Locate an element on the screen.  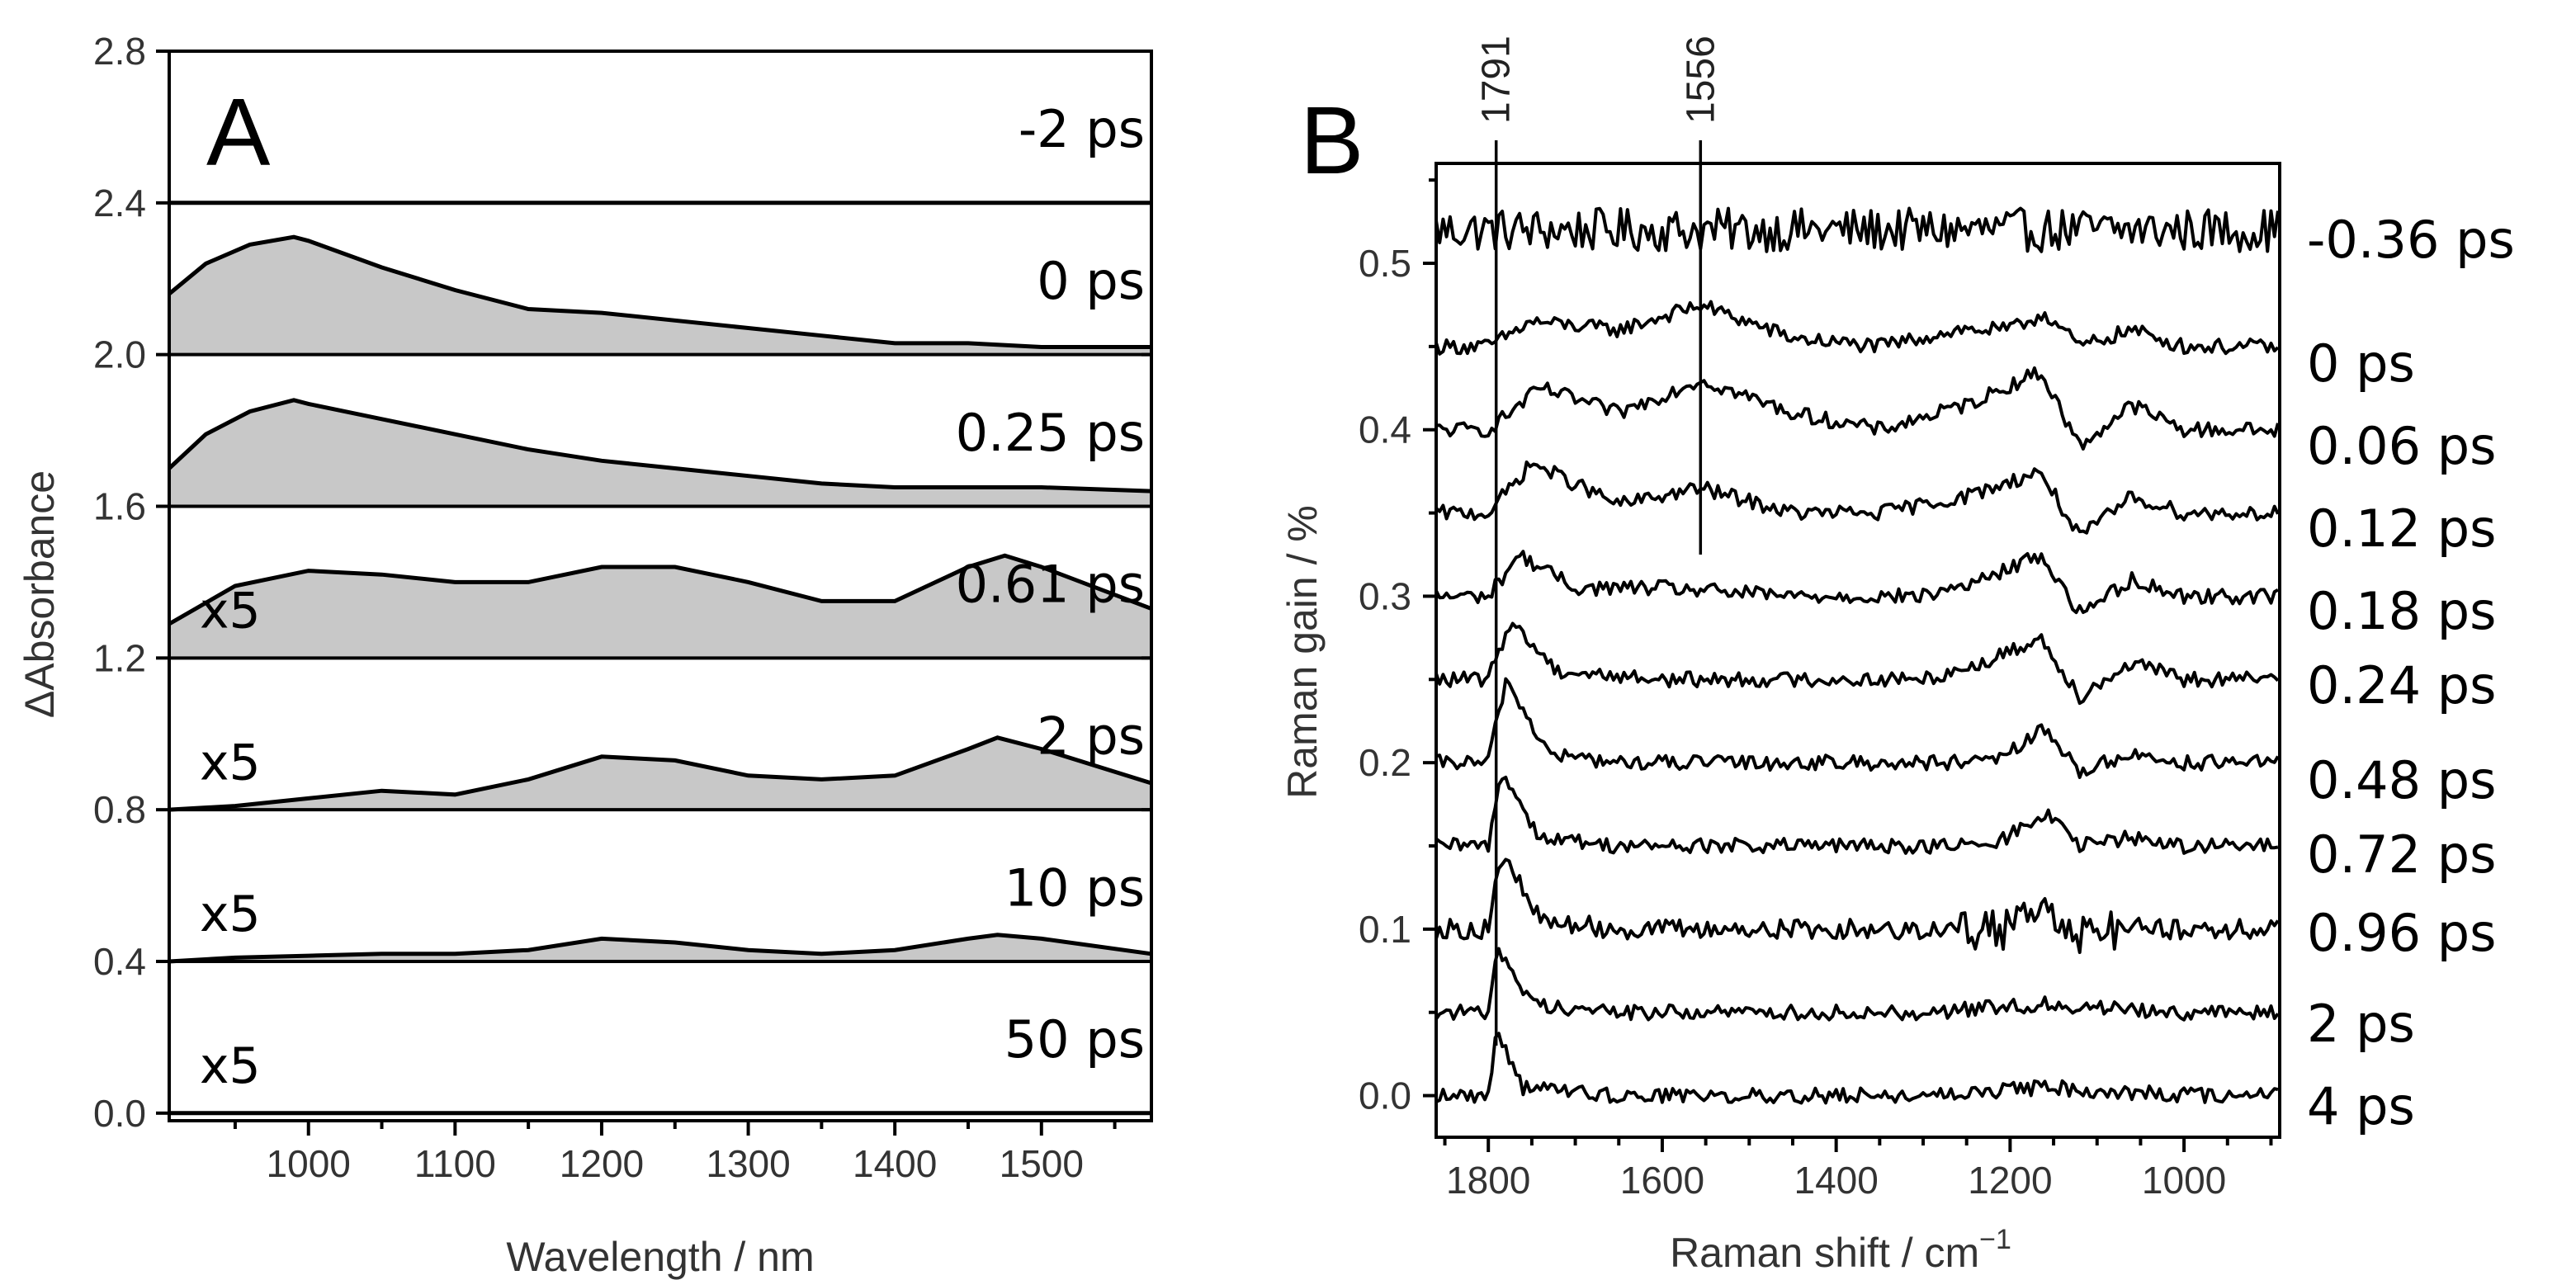
panel-a-trace-0-61-ps is located at coordinates (660, 589).